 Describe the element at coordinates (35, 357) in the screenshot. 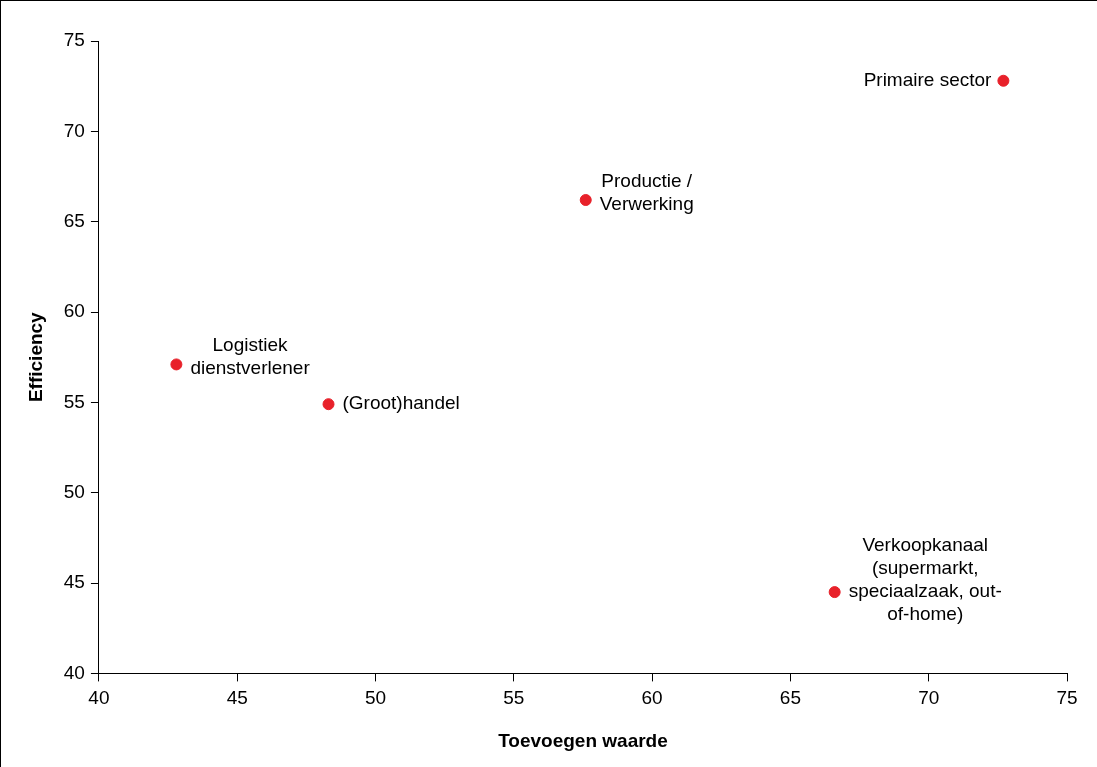

I see `y-axis-title: Efficiency` at that location.